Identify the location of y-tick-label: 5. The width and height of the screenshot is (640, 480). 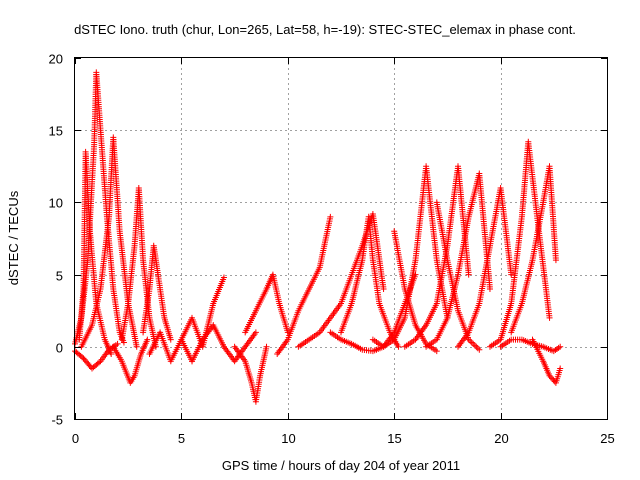
(59, 276).